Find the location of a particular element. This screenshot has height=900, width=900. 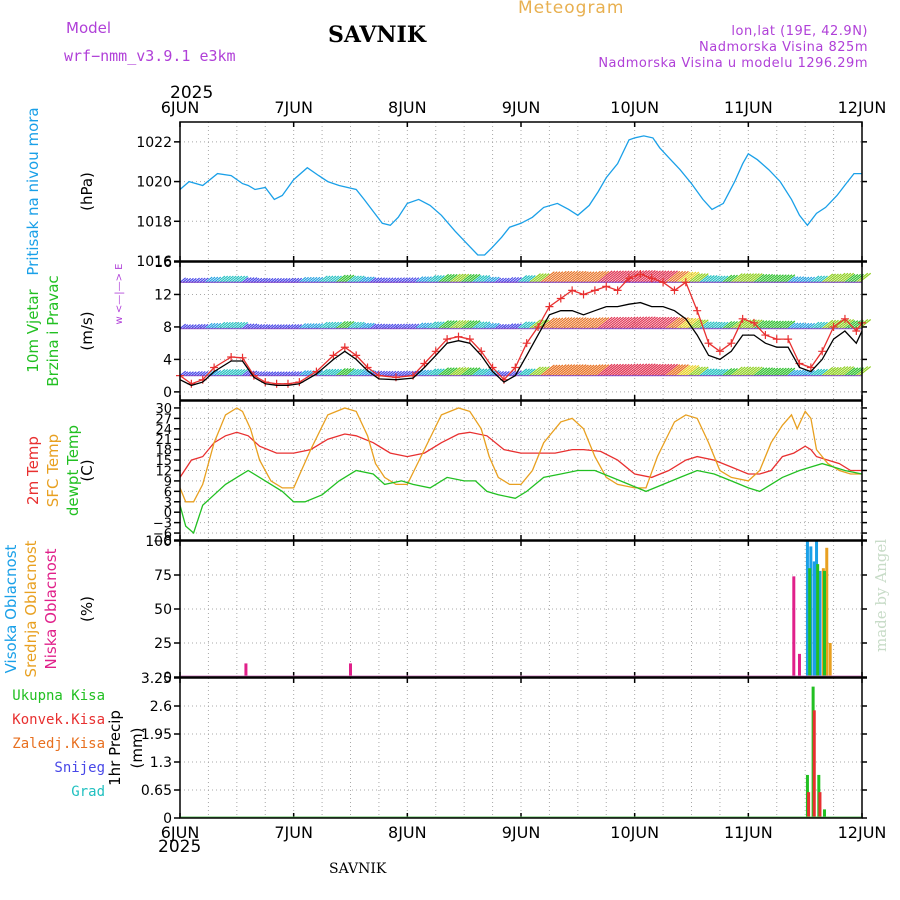

y-tick-label: 1016 is located at coordinates (154, 262).